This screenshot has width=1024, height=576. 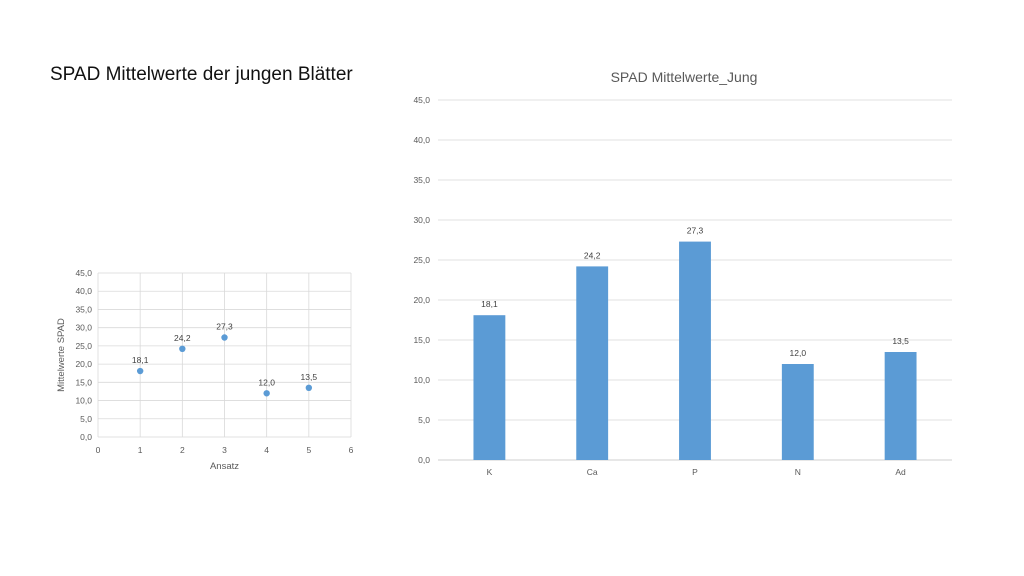 What do you see at coordinates (421, 180) in the screenshot?
I see `bar-y-tick-label: 35,0` at bounding box center [421, 180].